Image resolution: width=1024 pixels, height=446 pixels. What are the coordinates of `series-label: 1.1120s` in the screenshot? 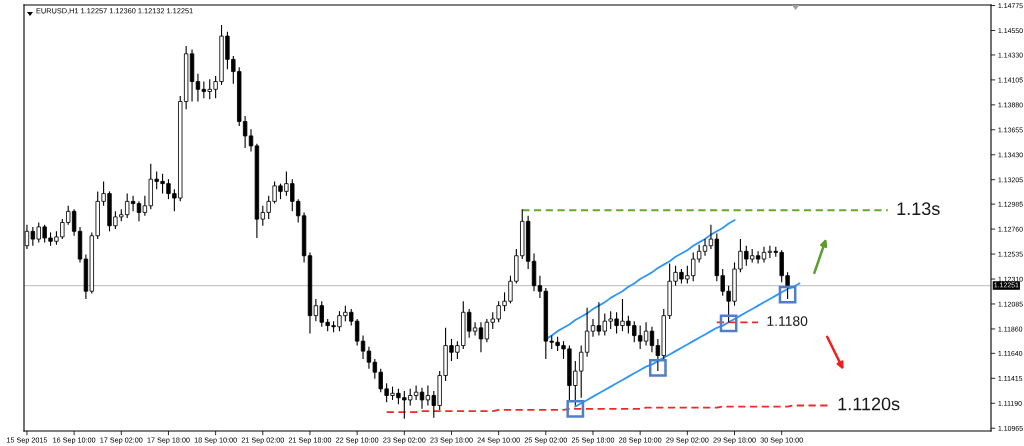 It's located at (869, 404).